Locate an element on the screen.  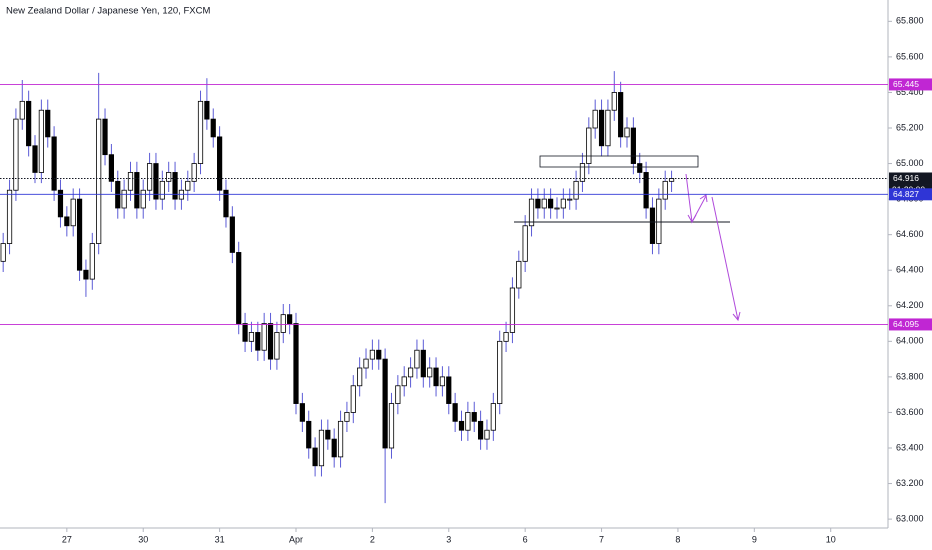
x-tick-label: 8 is located at coordinates (677, 539).